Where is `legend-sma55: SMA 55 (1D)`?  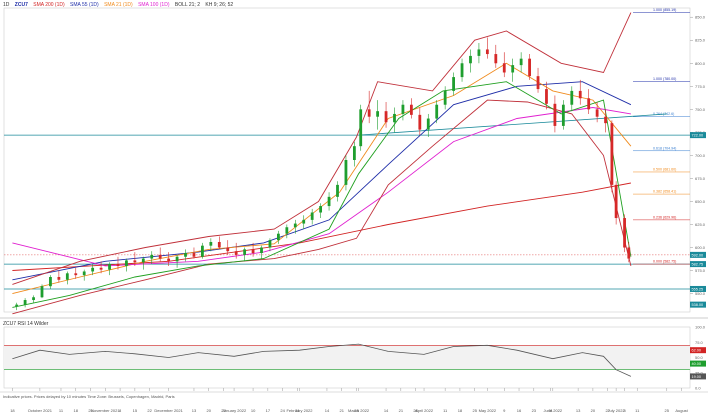
legend-sma55: SMA 55 (1D) is located at coordinates (84, 5).